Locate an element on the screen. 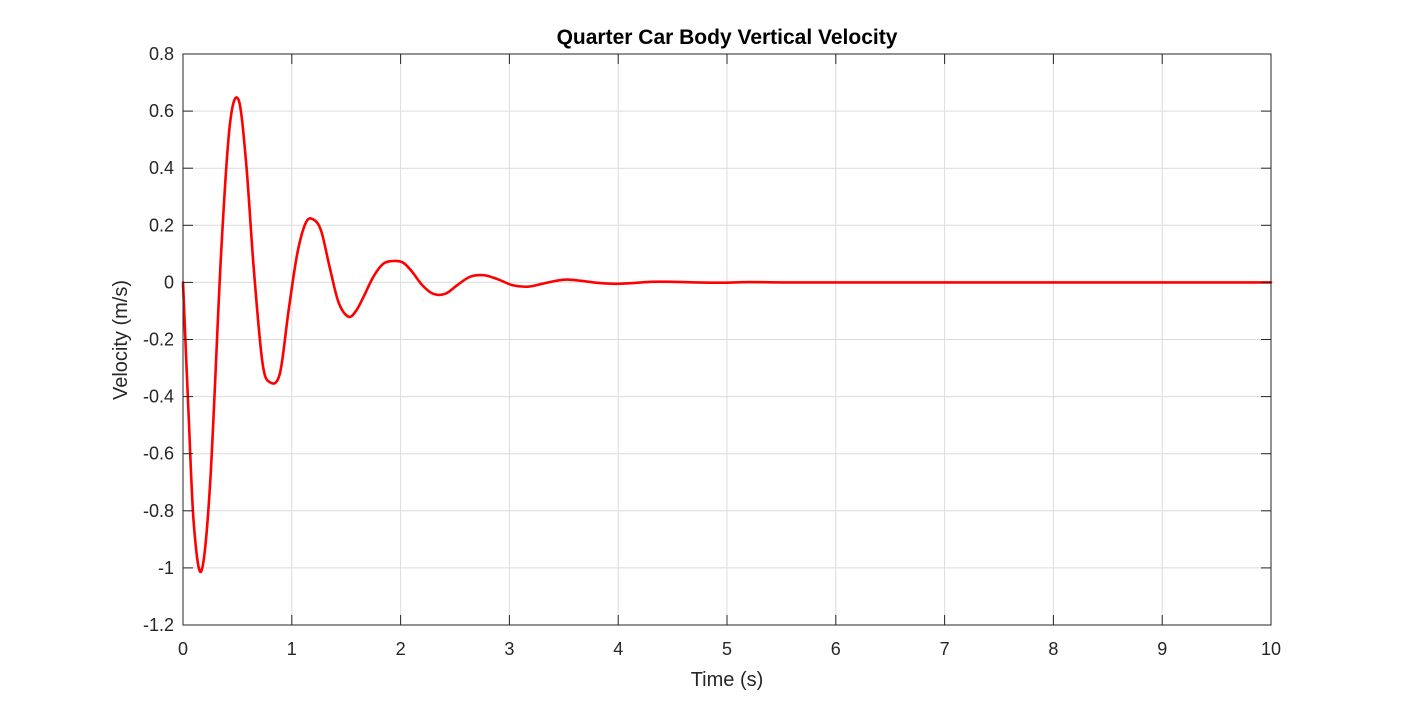 Image resolution: width=1406 pixels, height=703 pixels. x-tick-label: 8 is located at coordinates (1053, 649).